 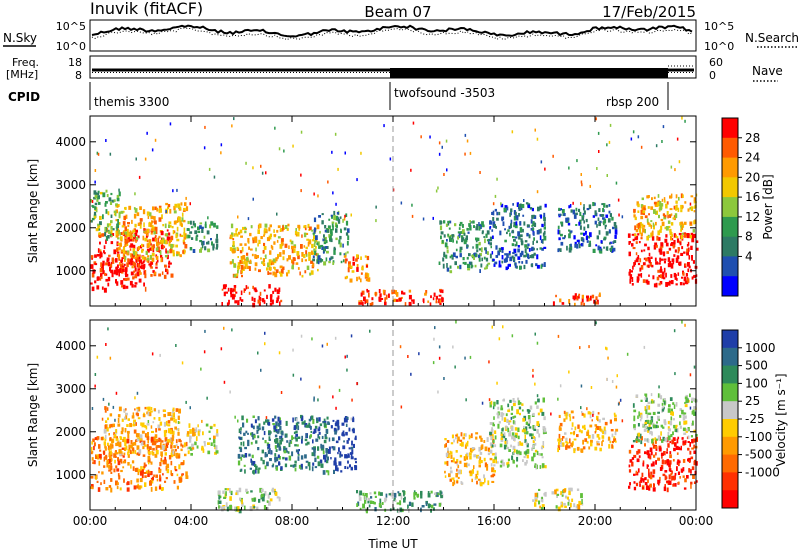 I want to click on station-title: Inuvik (fitACF), so click(x=146, y=9).